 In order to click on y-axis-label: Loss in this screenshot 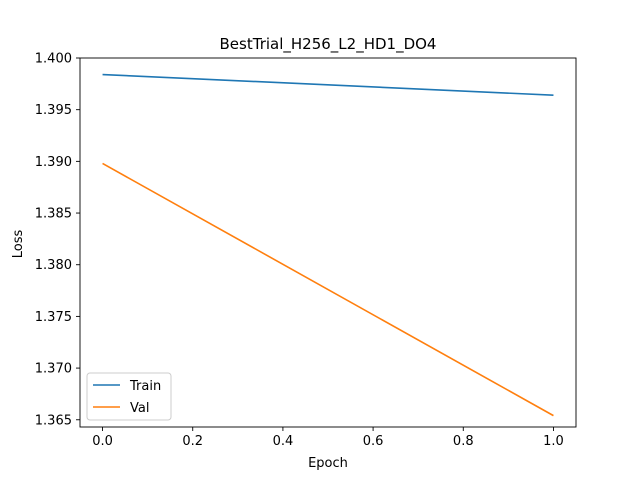, I will do `click(18, 244)`.